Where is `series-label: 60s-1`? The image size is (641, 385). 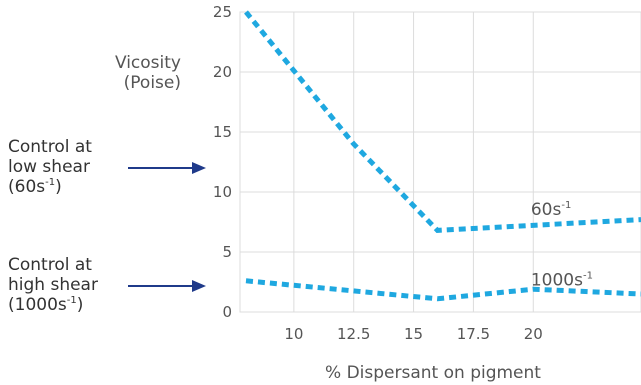
series-label: 60s-1 is located at coordinates (551, 210).